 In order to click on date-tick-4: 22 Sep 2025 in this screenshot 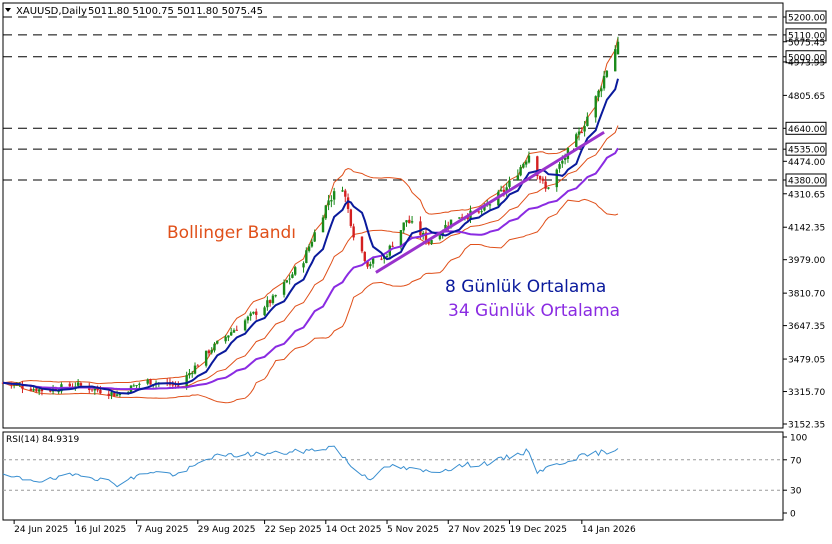, I will do `click(293, 530)`.